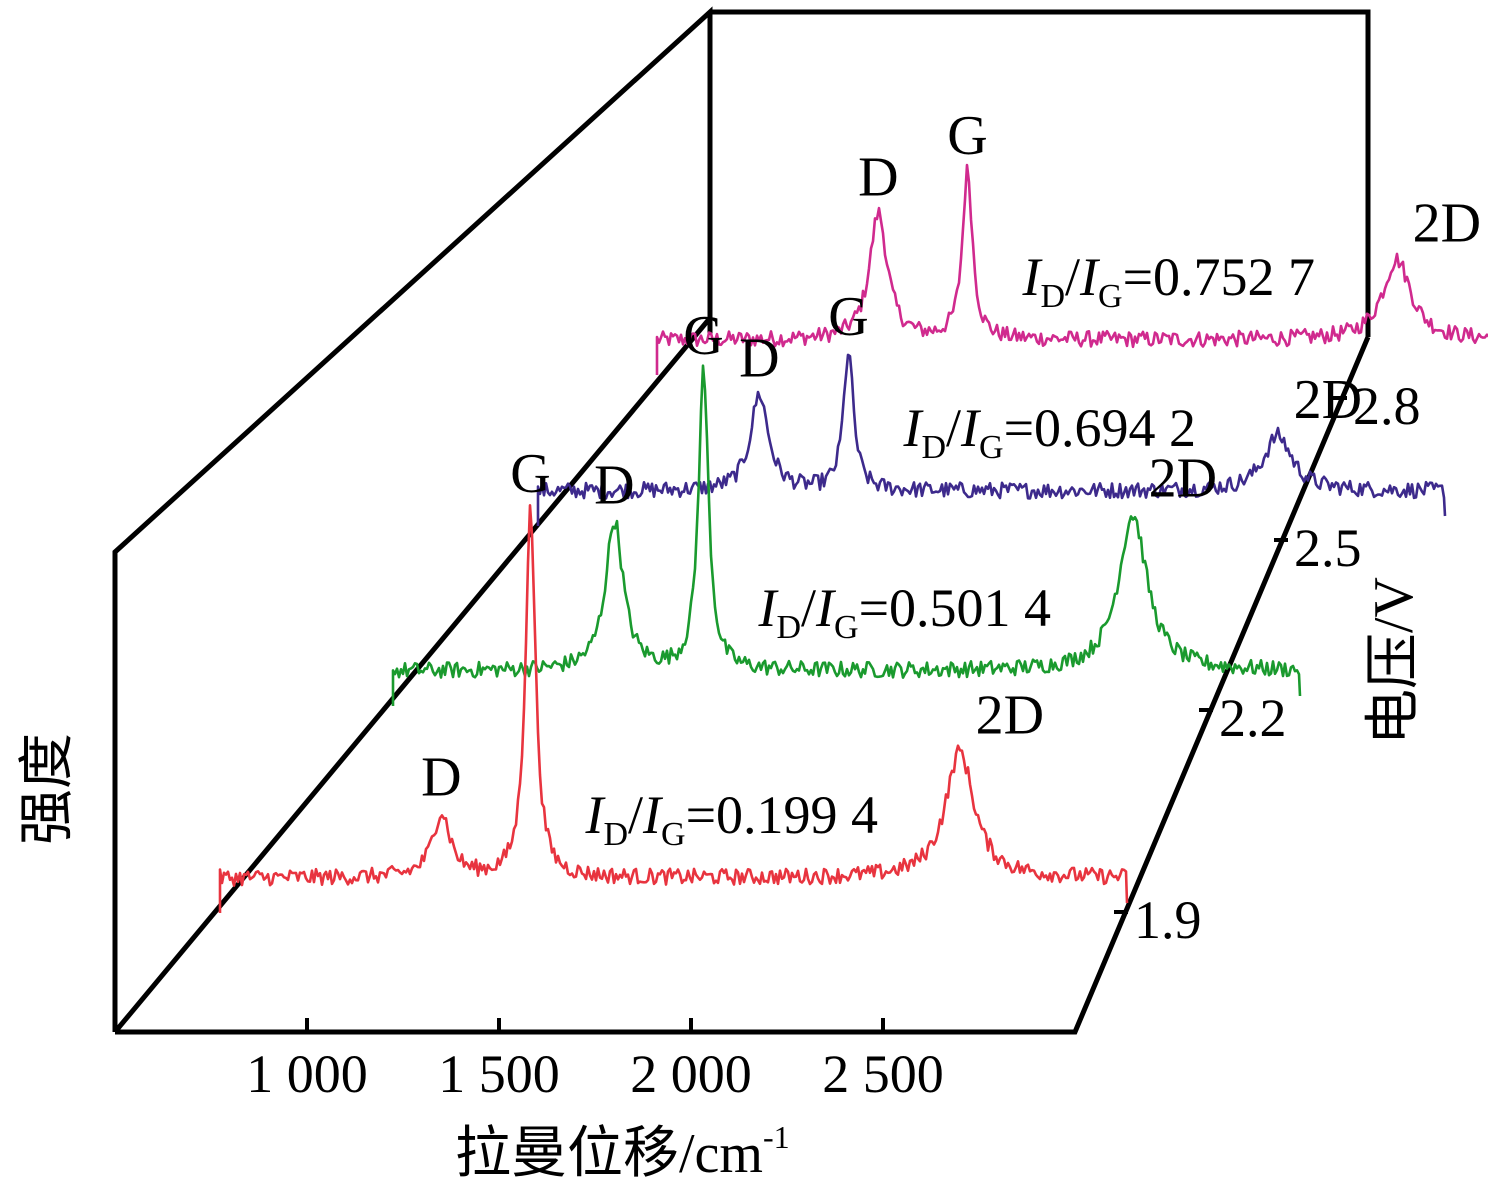  Describe the element at coordinates (731, 819) in the screenshot. I see `id-ig-ratio-label: ID/IG=0.199 4` at that location.